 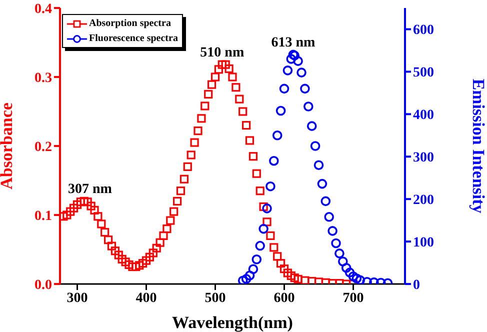 I want to click on legend-label: Fluorescence spectra, so click(x=133, y=39).